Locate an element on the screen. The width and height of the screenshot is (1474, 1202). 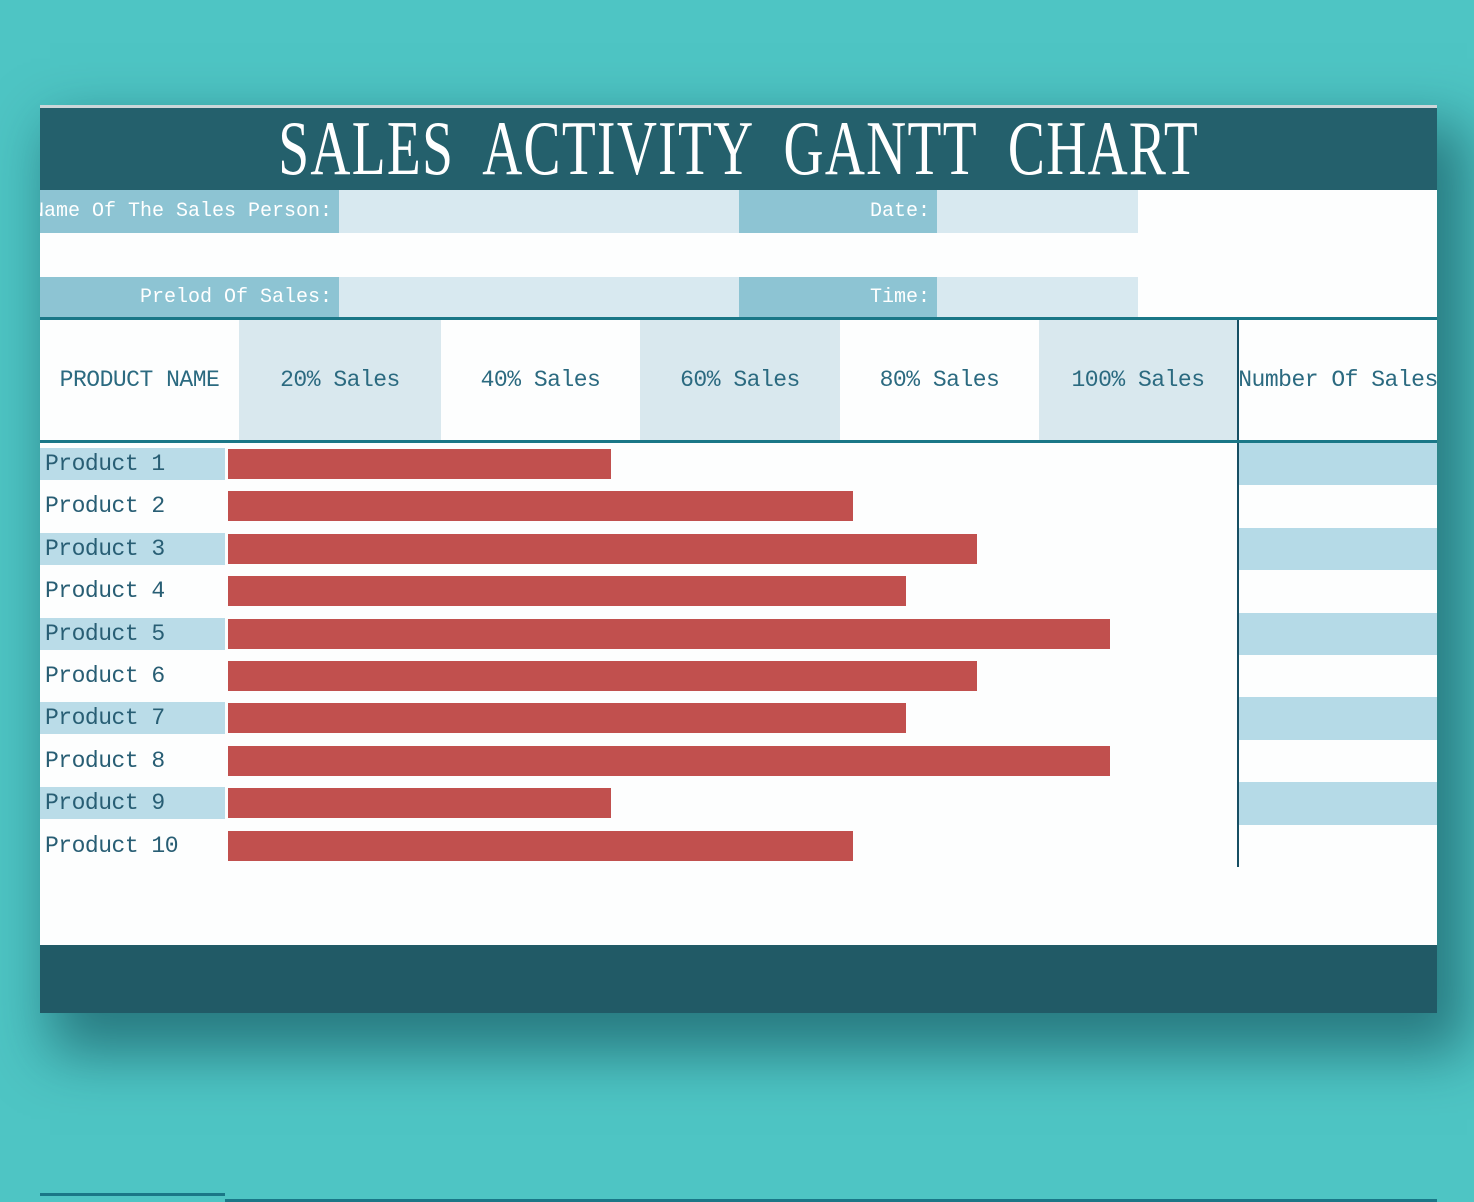
meta-row2-spacer is located at coordinates (1287, 297).